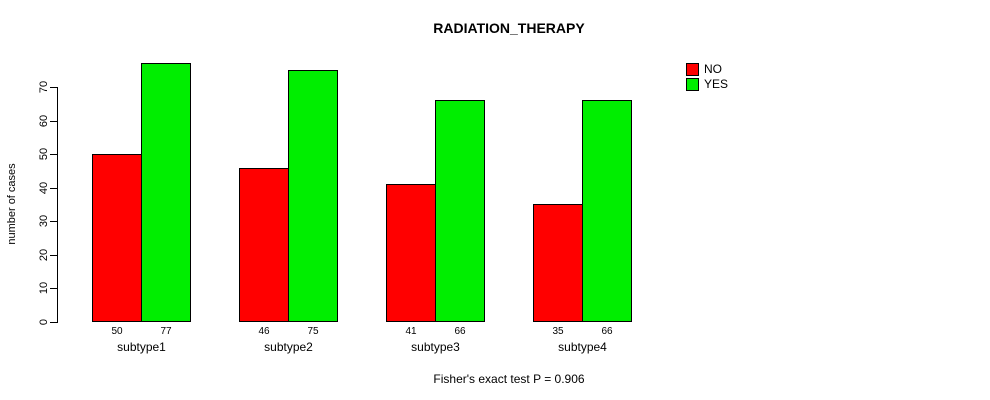  What do you see at coordinates (141, 347) in the screenshot?
I see `category-label-subtype1: subtype1` at bounding box center [141, 347].